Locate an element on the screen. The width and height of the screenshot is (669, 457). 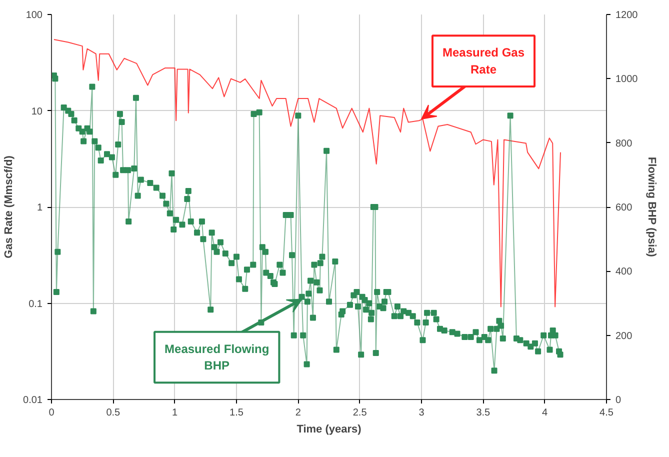
x-tick-label: 1.5 is located at coordinates (237, 413).